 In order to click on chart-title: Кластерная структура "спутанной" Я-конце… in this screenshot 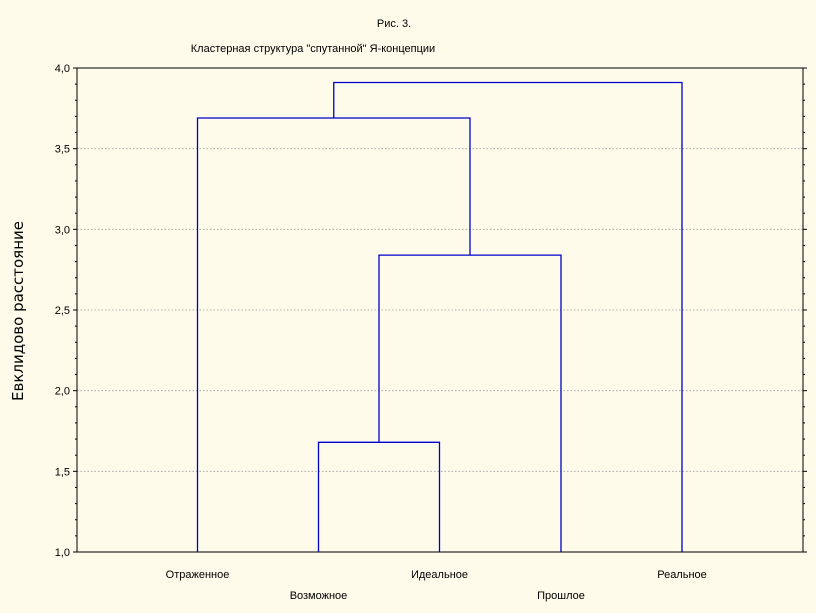, I will do `click(313, 49)`.